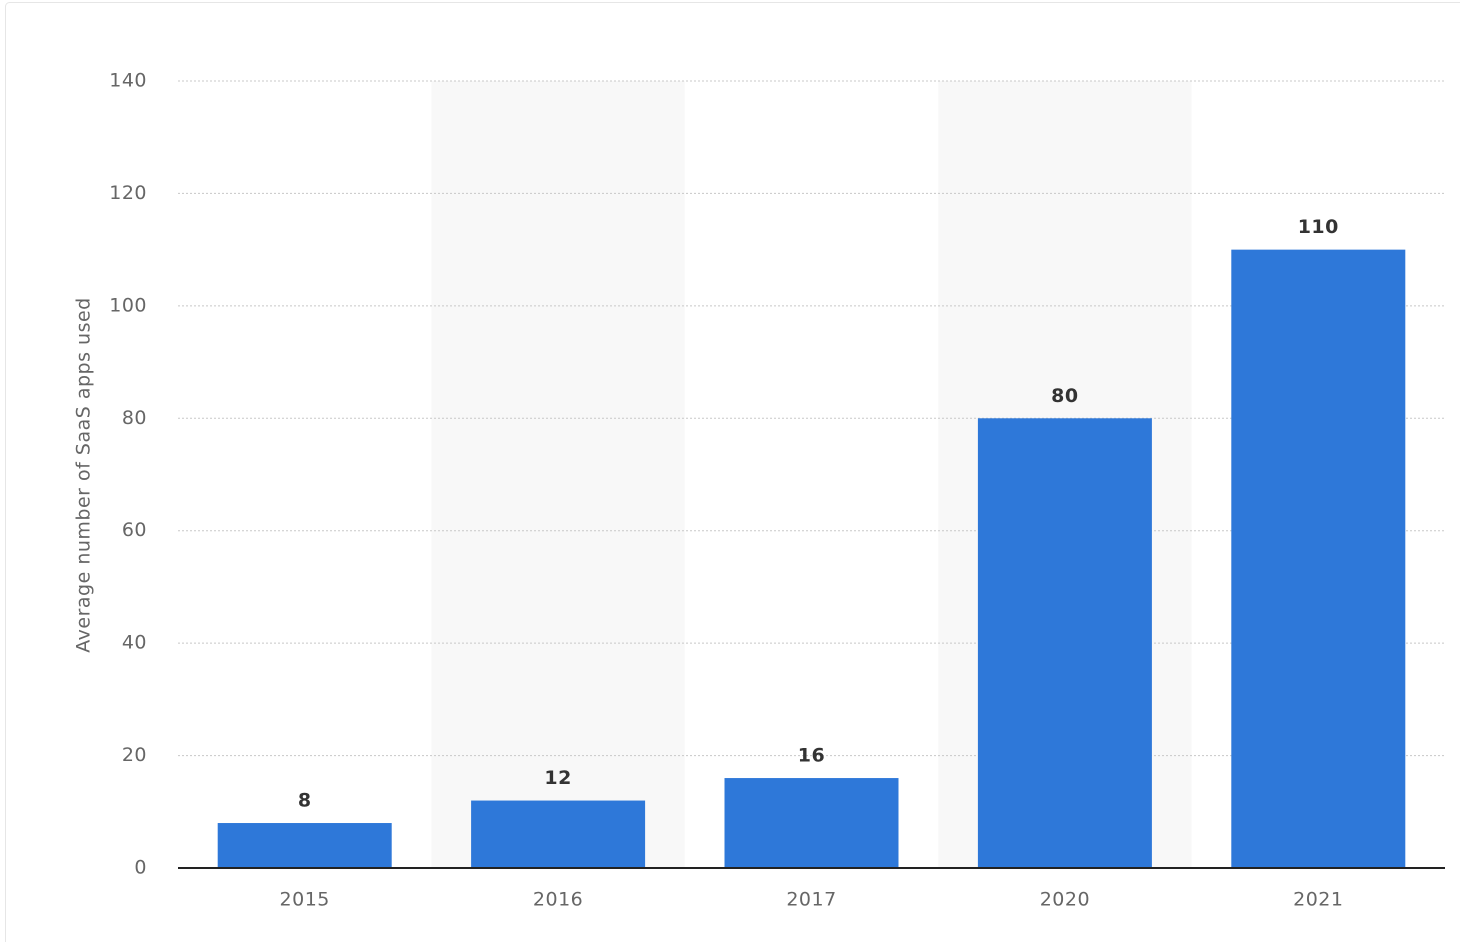 The width and height of the screenshot is (1460, 942). Describe the element at coordinates (134, 530) in the screenshot. I see `y-tick-label: 60` at that location.